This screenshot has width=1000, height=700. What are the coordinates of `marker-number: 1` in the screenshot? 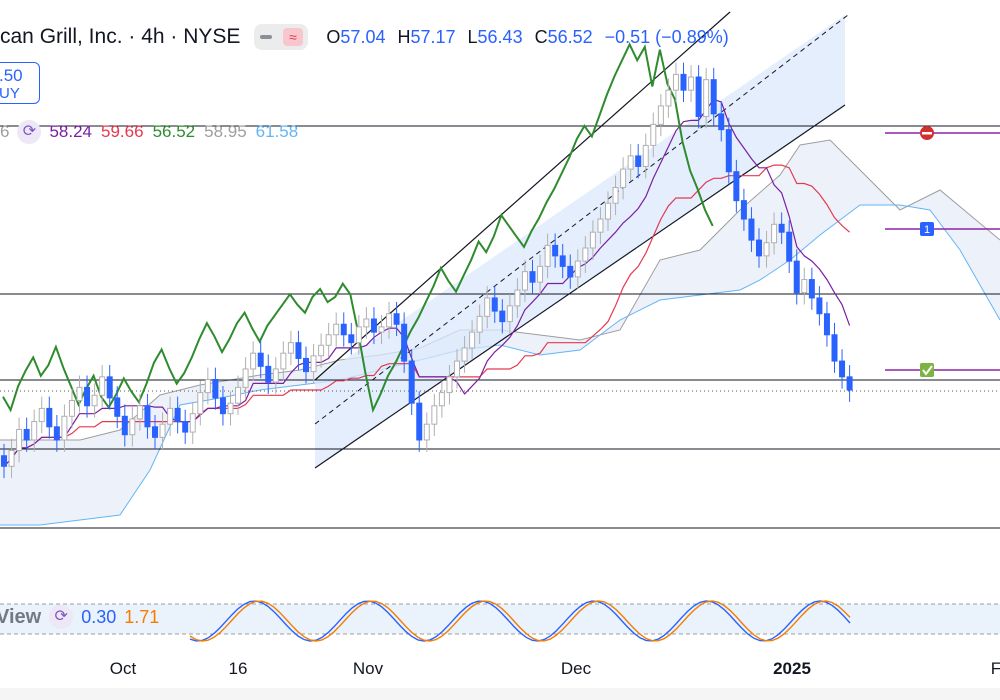 It's located at (927, 230).